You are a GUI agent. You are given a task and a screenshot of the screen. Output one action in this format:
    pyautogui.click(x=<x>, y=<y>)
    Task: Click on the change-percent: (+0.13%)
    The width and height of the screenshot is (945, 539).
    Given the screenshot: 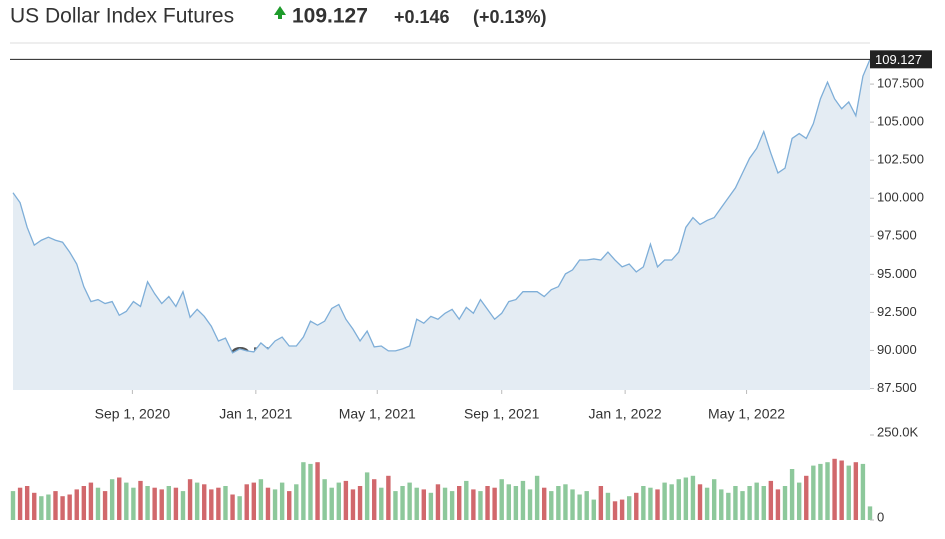 What is the action you would take?
    pyautogui.click(x=510, y=17)
    